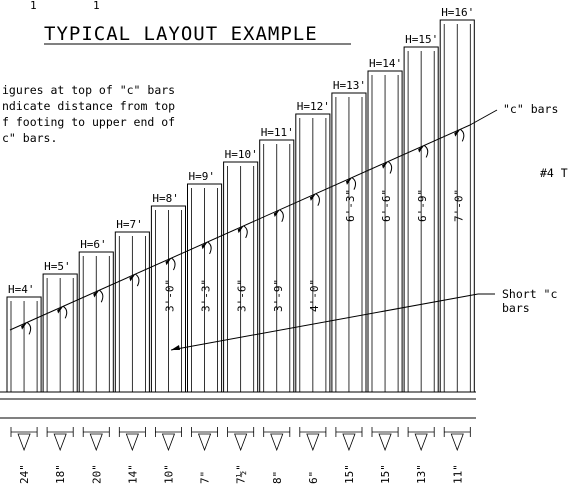  What do you see at coordinates (457, 245) in the screenshot?
I see `bar-column: H=16' 7'-0" 11"` at bounding box center [457, 245].